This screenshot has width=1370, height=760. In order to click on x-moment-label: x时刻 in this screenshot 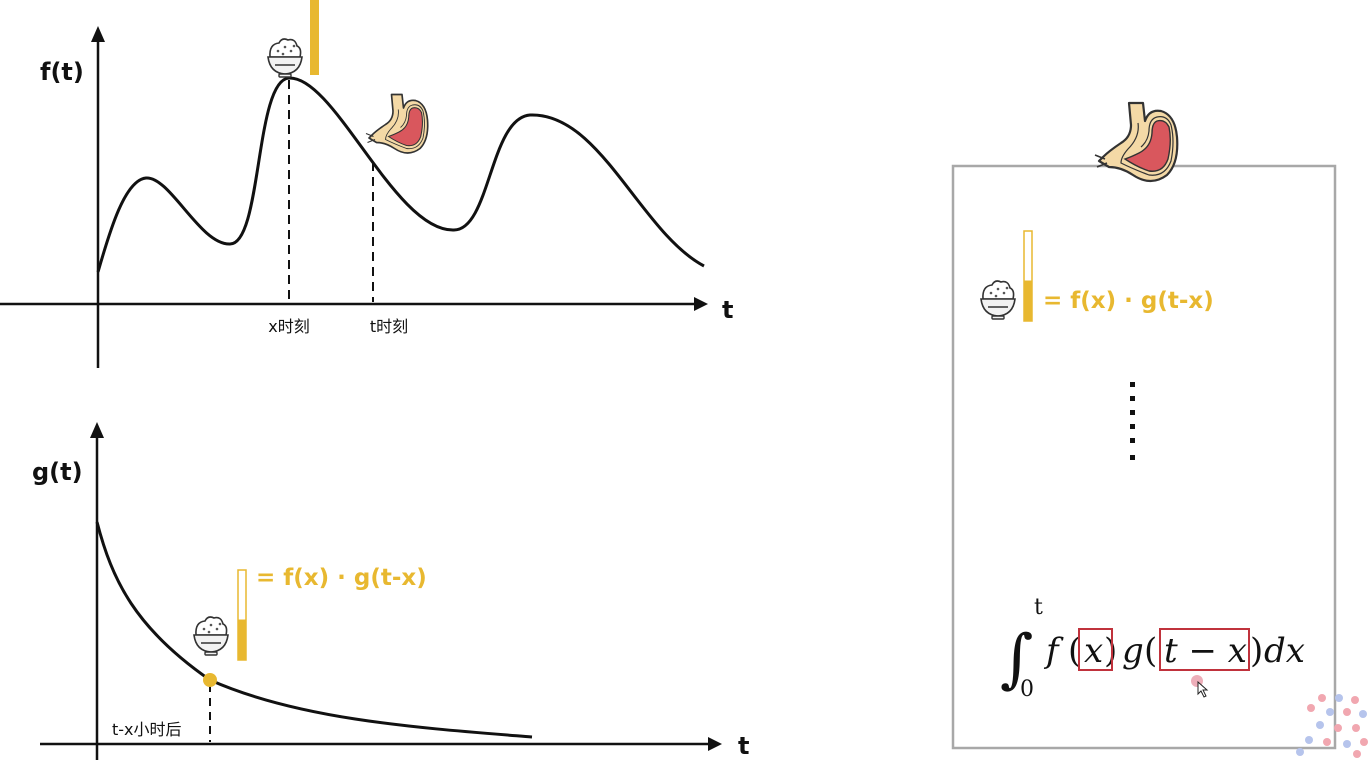, I will do `click(288, 326)`.